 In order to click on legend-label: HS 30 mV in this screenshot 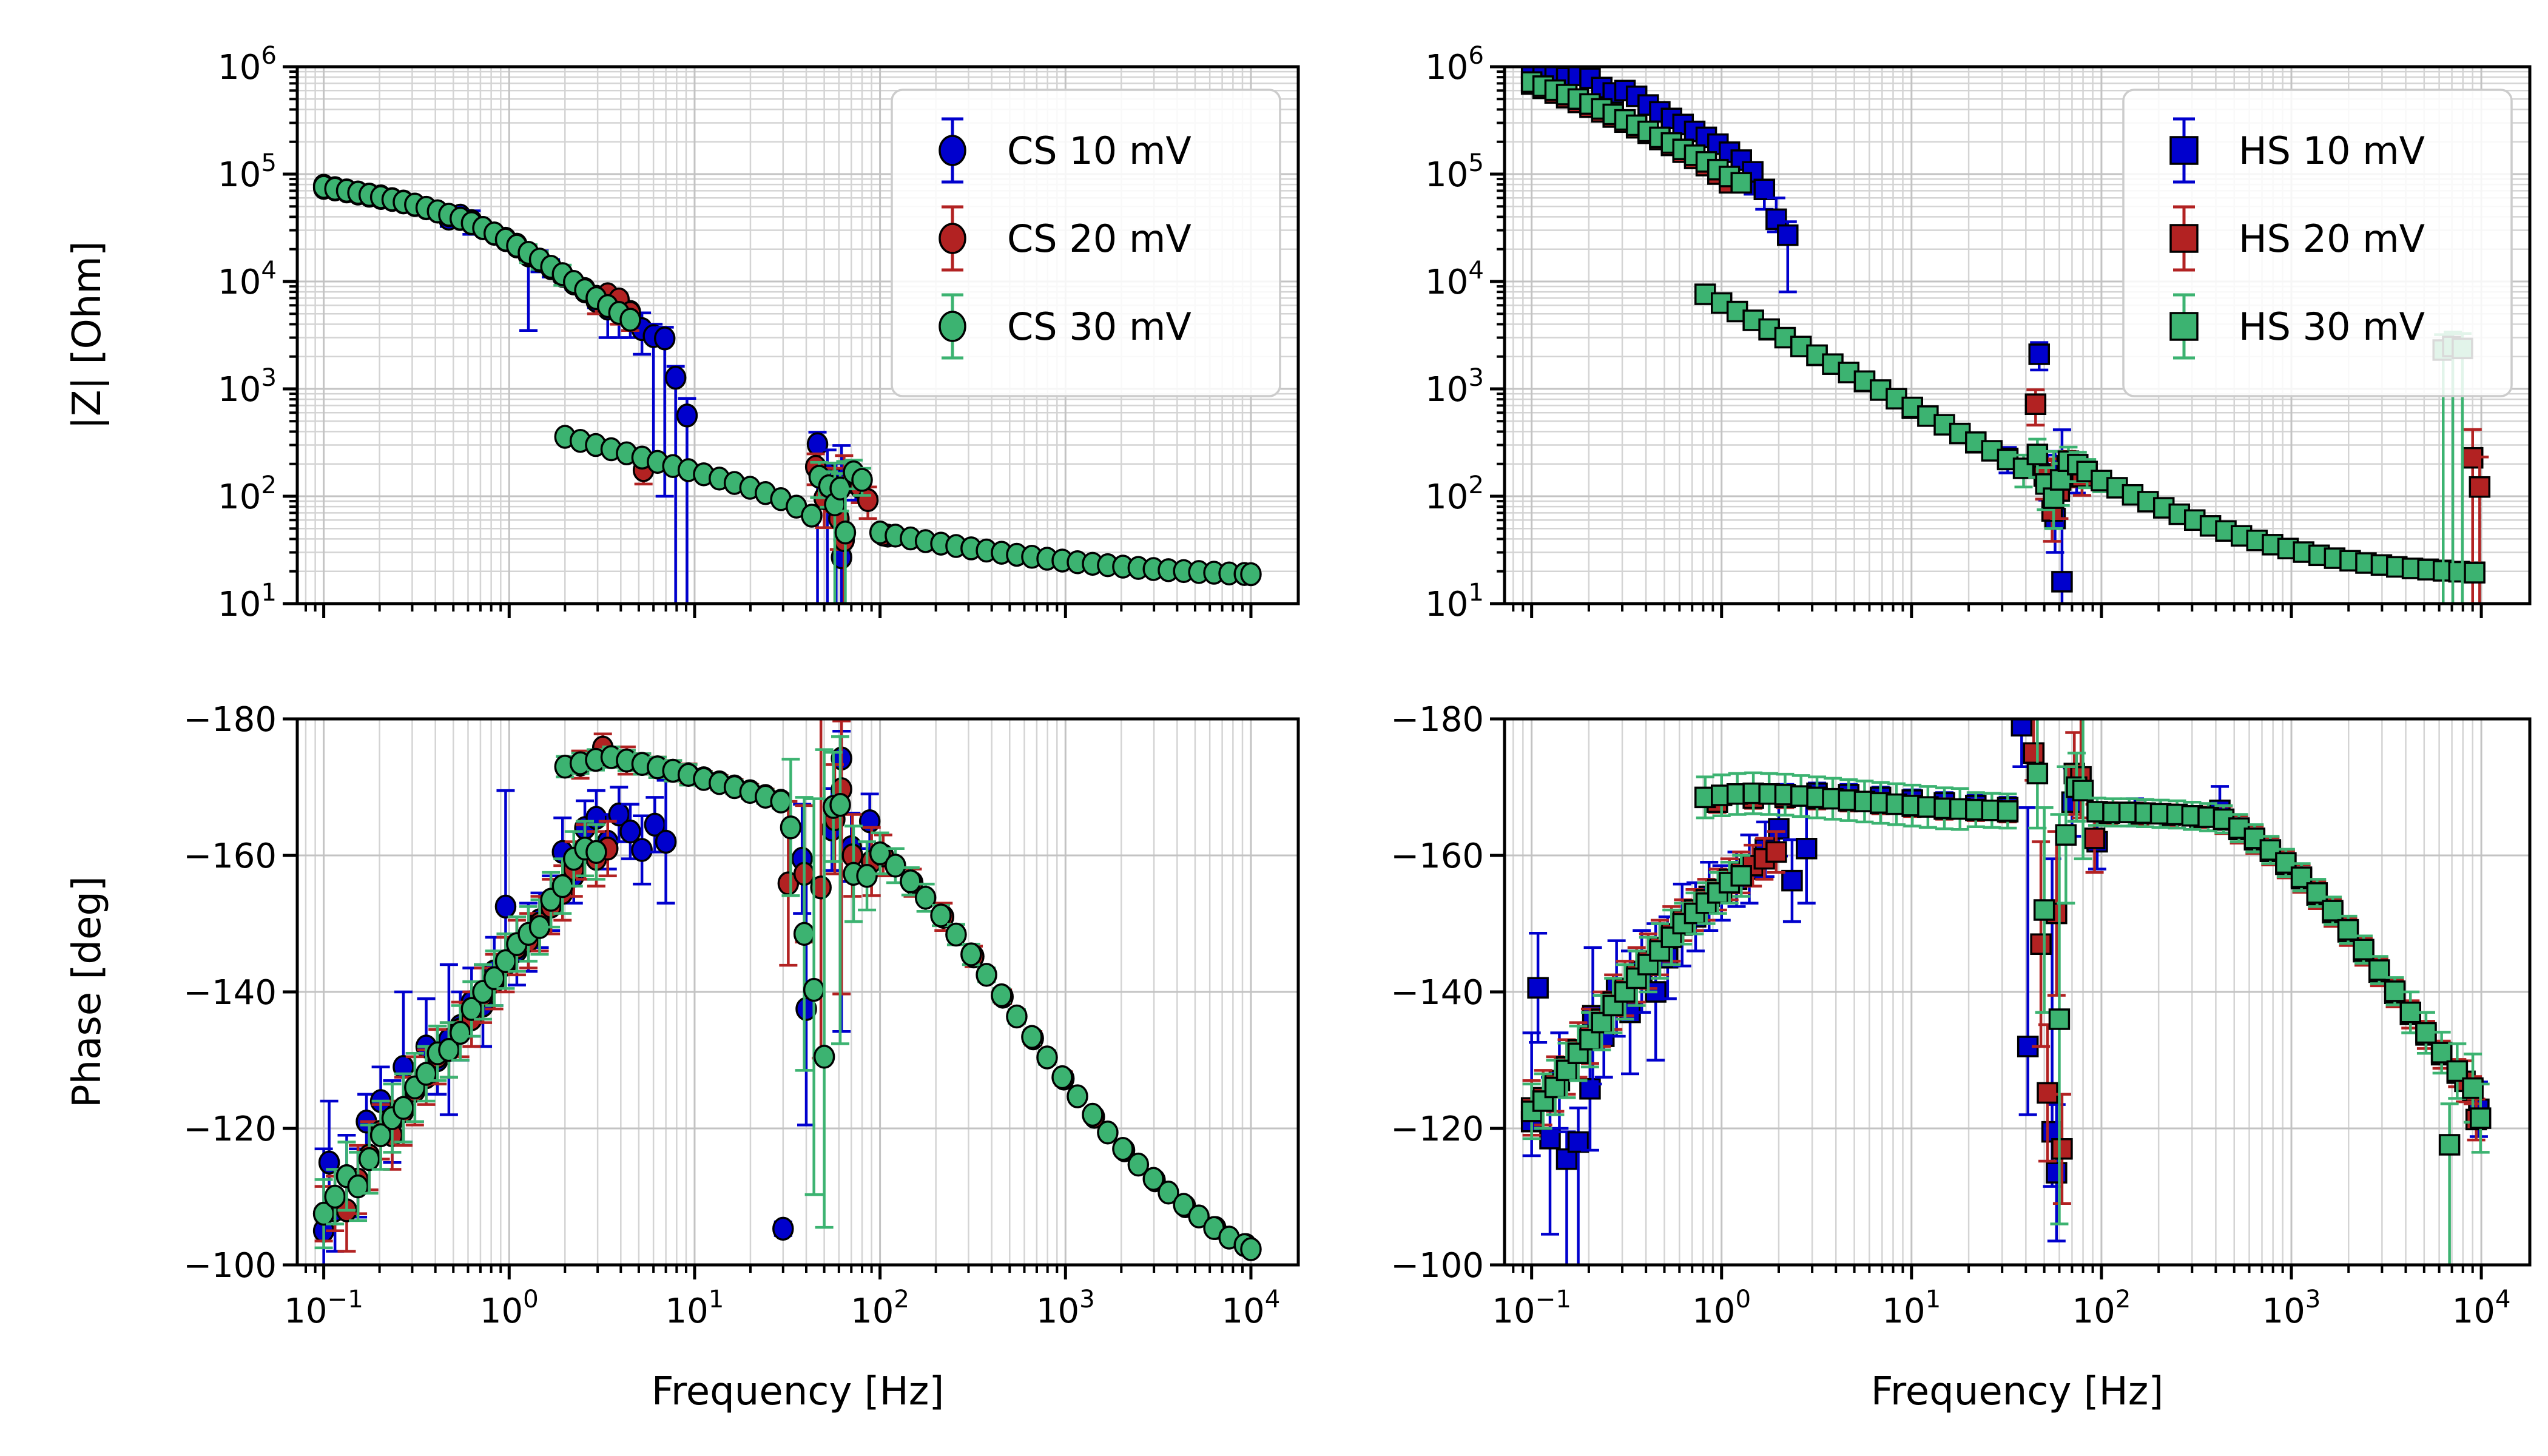, I will do `click(2332, 327)`.